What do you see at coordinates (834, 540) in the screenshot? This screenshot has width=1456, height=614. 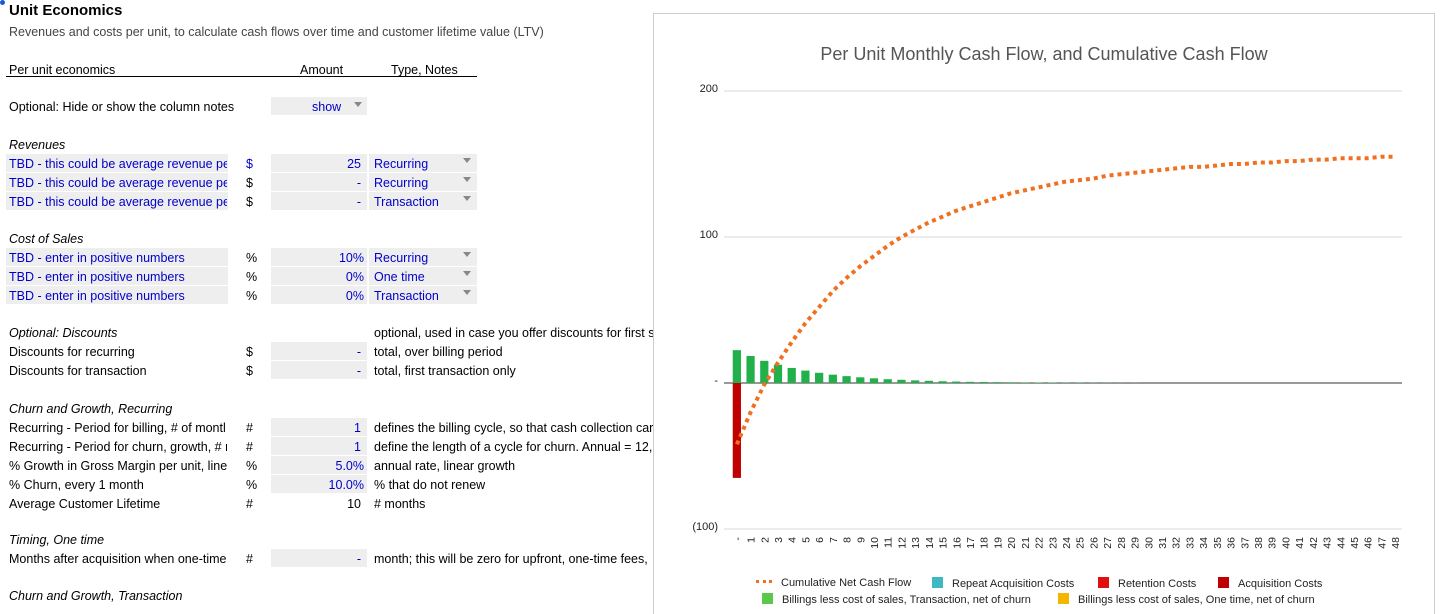 I see `x-tick-label: 7` at bounding box center [834, 540].